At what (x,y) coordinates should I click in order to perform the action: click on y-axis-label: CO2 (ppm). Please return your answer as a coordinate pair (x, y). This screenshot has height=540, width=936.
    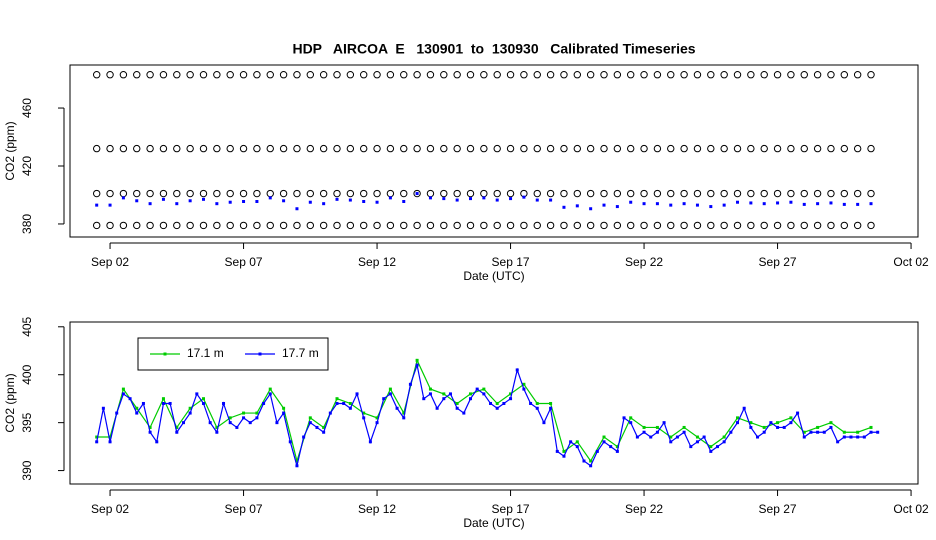
    Looking at the image, I should click on (10, 402).